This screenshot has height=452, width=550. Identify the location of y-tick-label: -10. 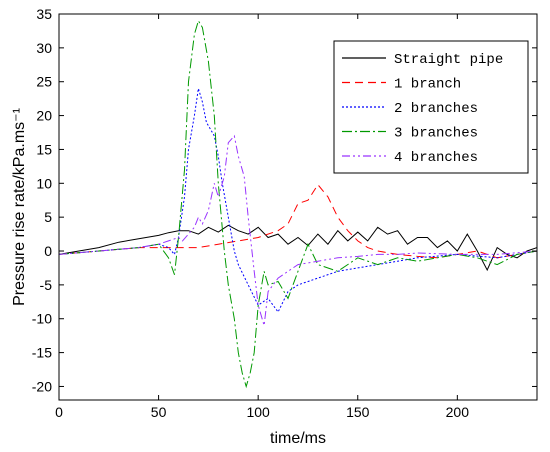
(42, 319).